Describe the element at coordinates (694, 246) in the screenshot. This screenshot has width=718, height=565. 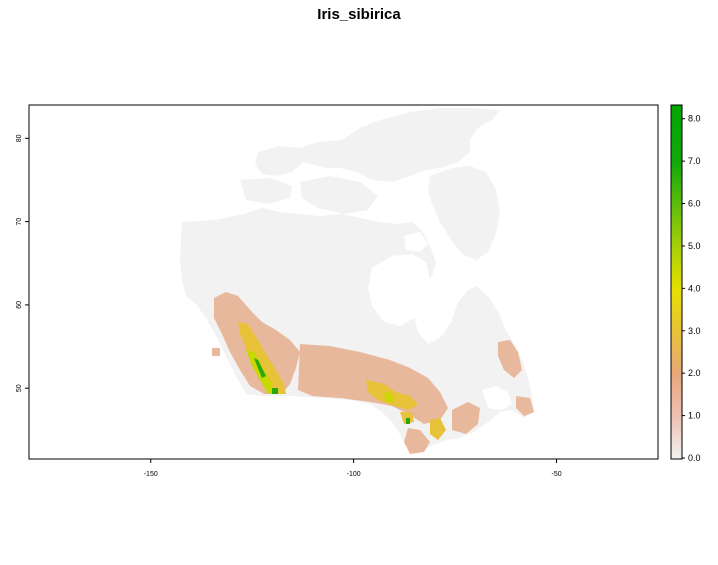
I see `legend-tick-label: 5.0` at that location.